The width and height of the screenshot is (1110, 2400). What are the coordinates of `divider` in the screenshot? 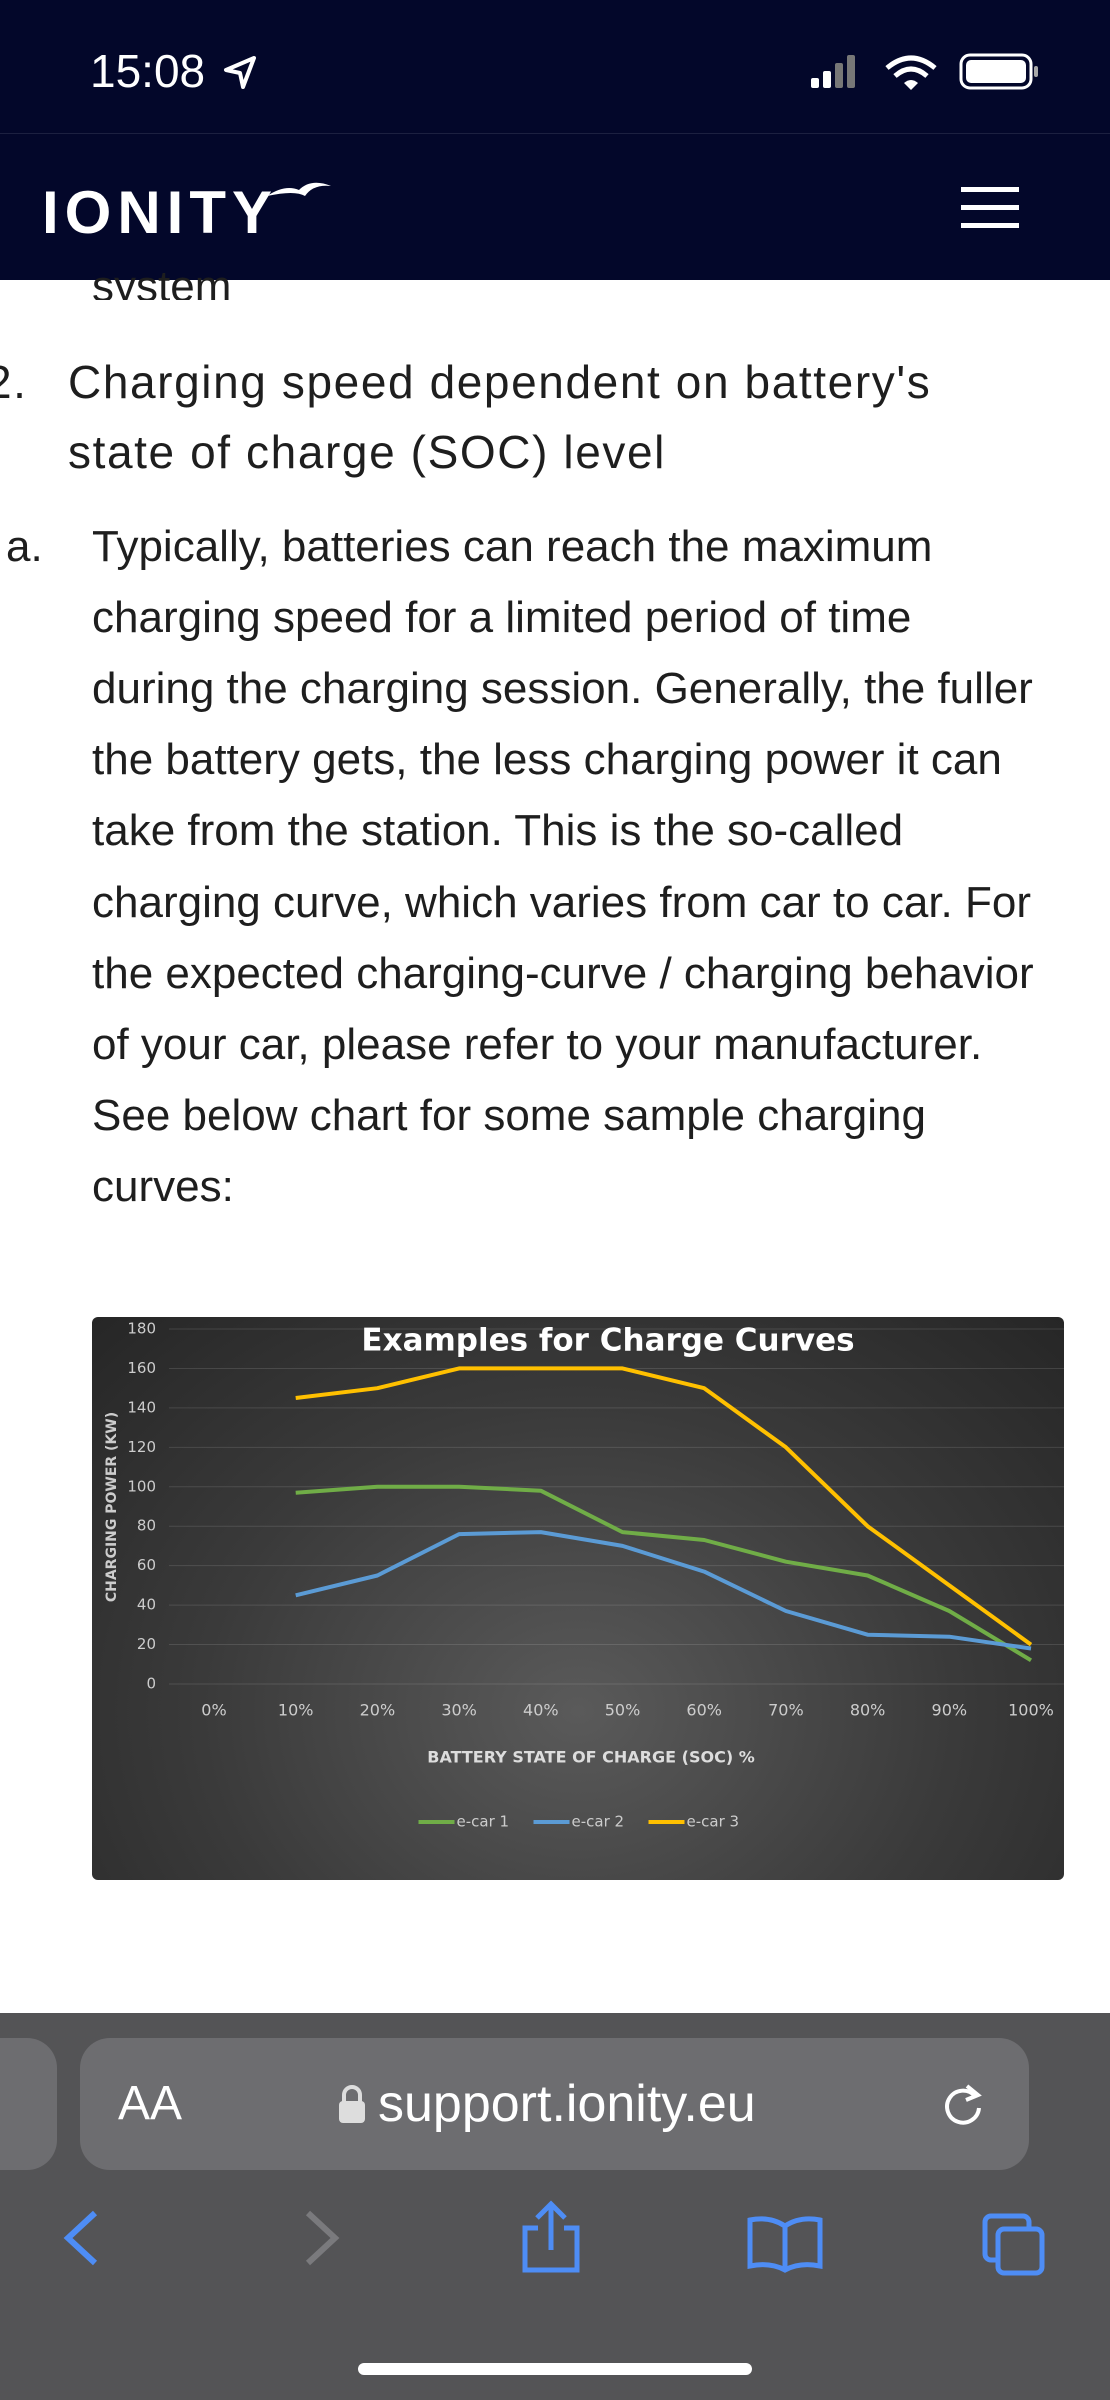 It's located at (555, 133).